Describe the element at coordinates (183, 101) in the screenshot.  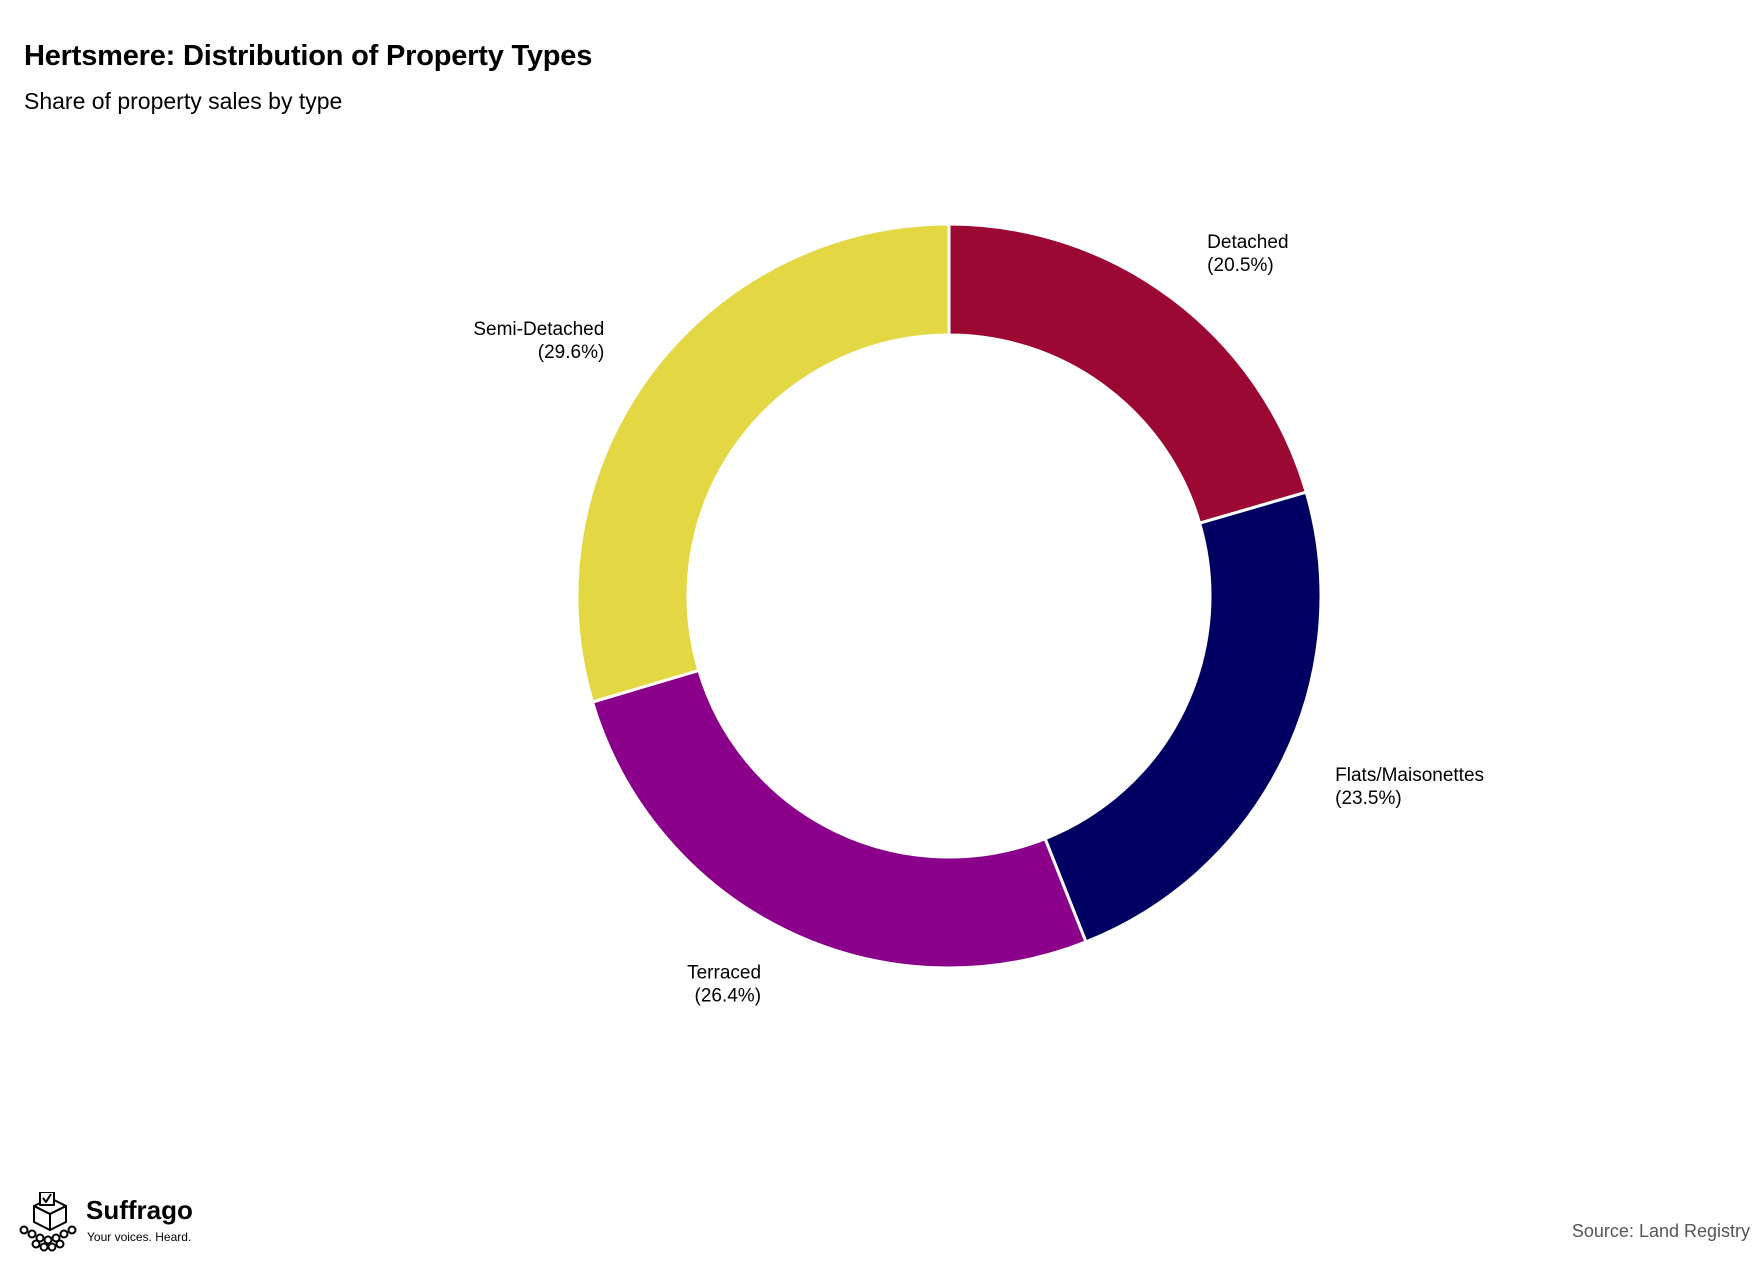
I see `chart-subtitle: Share of property sales by type` at that location.